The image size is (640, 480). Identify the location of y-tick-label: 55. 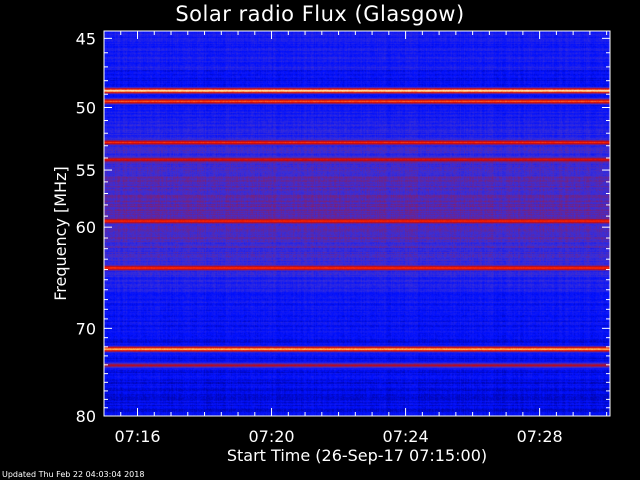
(86, 170).